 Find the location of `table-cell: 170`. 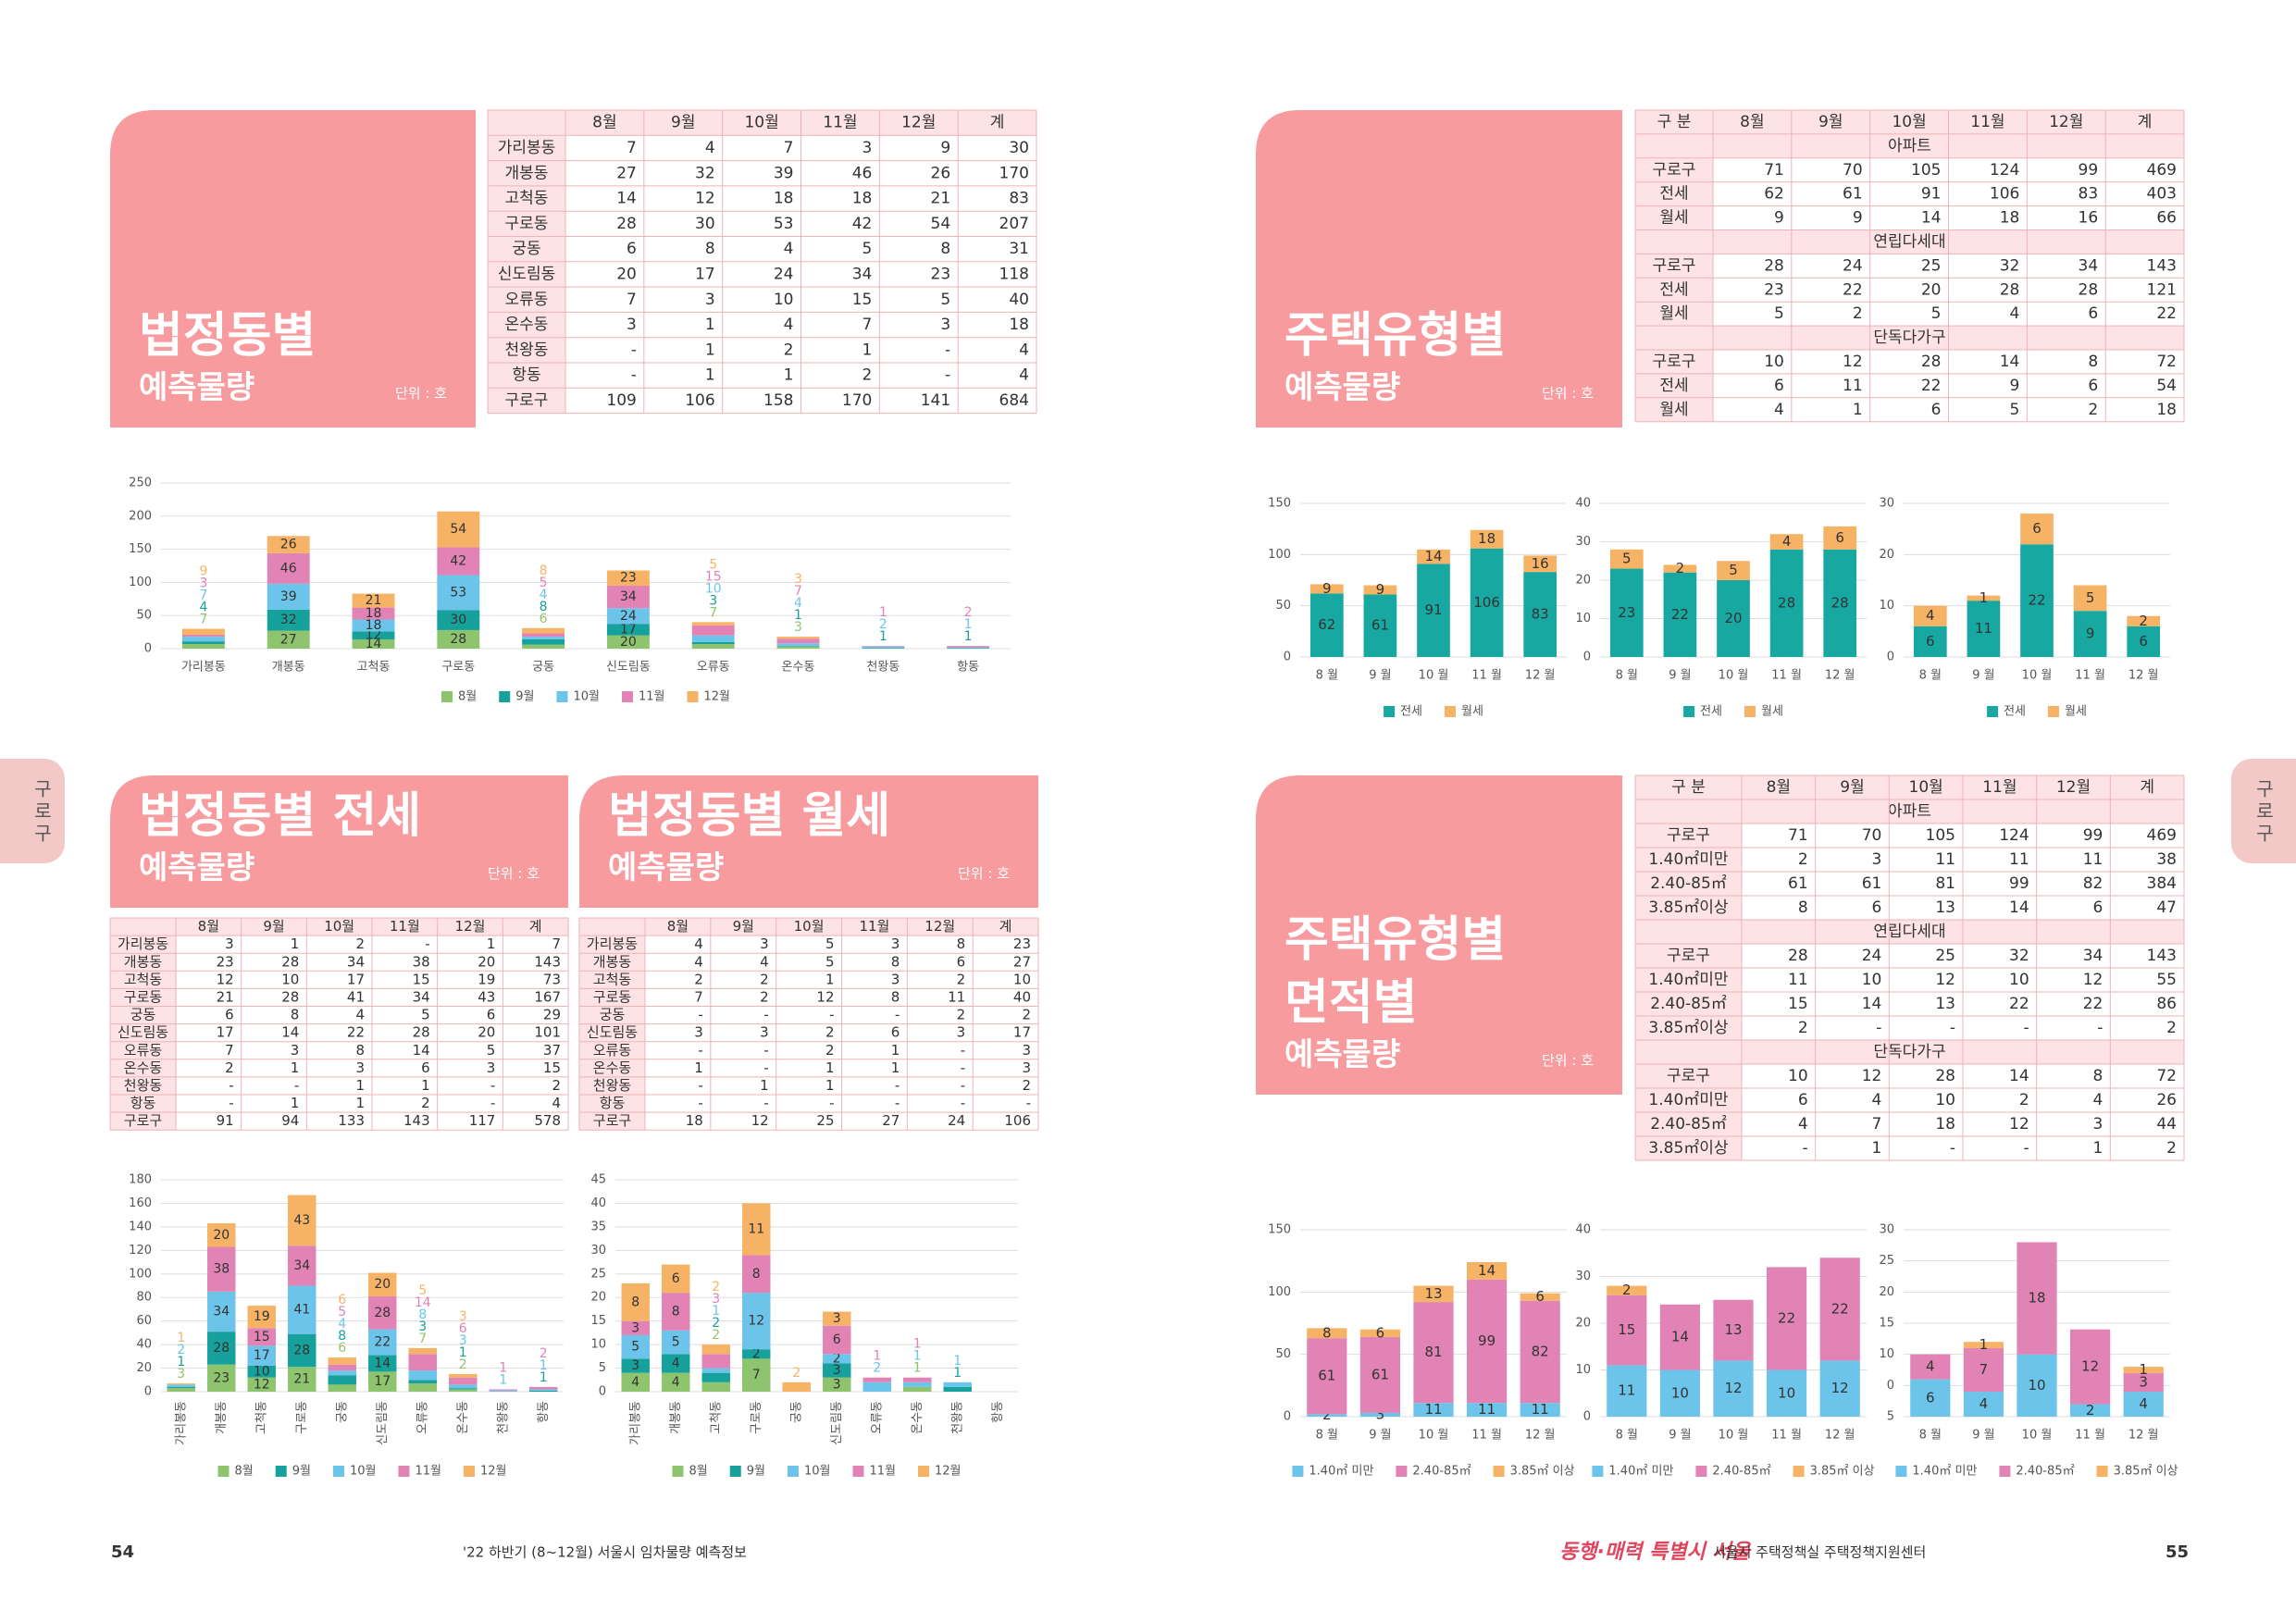

table-cell: 170 is located at coordinates (1014, 173).